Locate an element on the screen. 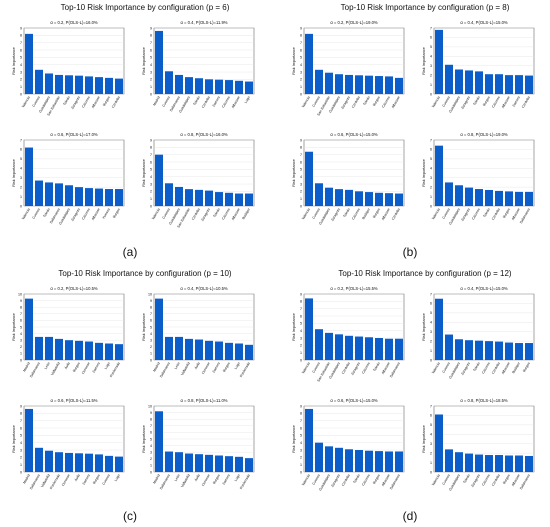  x-tick-label: Salamanca is located at coordinates (35, 369).